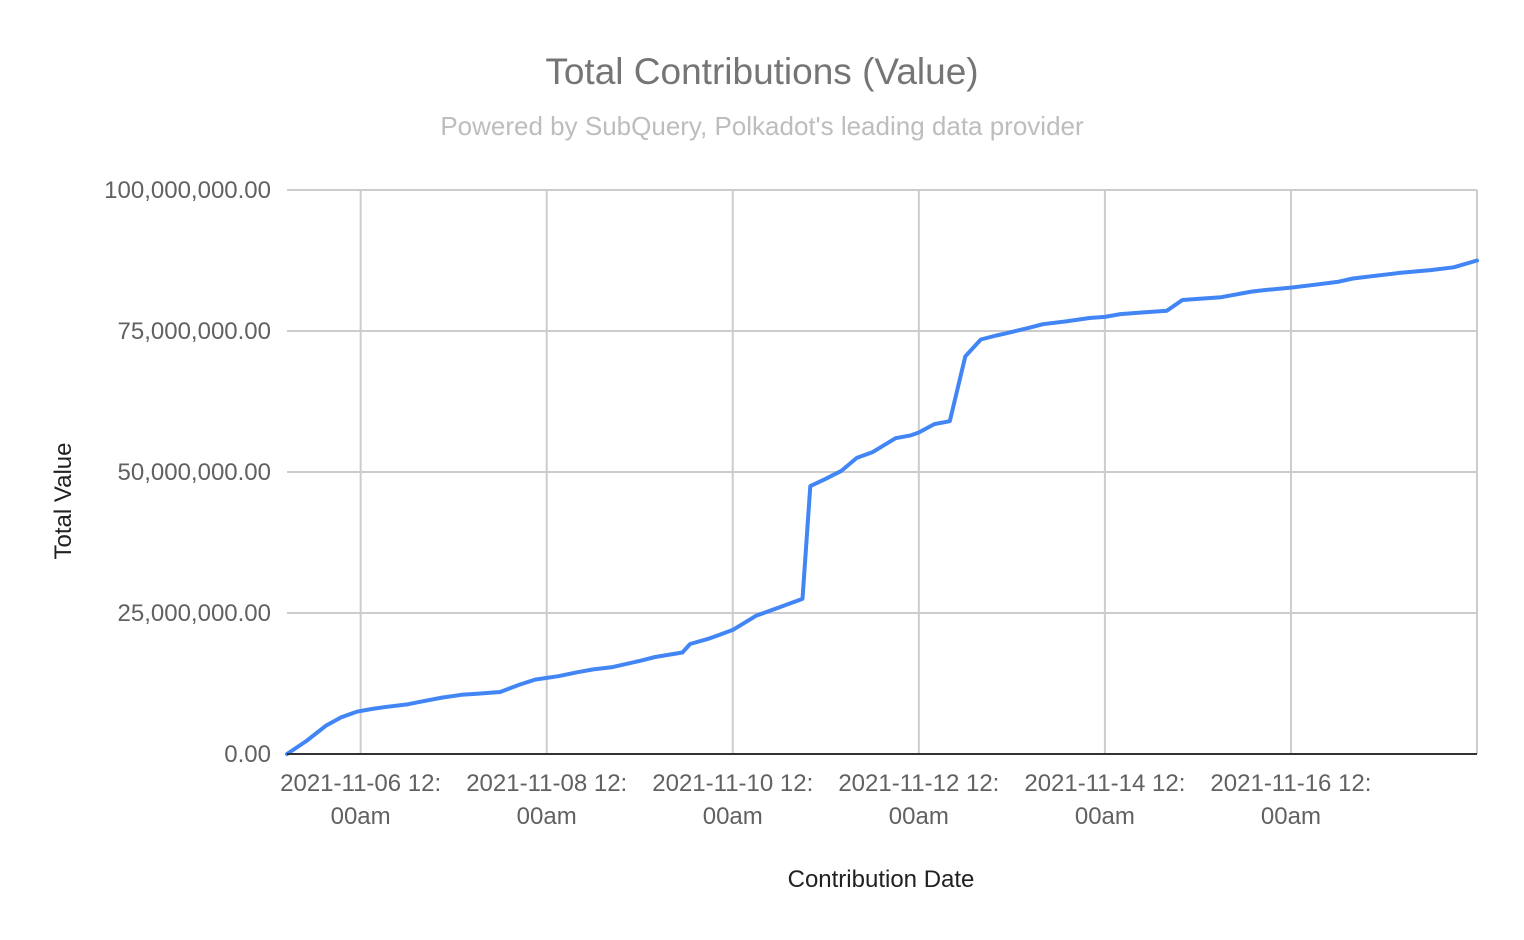 This screenshot has width=1524, height=940. I want to click on y-tick-label: 25,000,000.00, so click(194, 613).